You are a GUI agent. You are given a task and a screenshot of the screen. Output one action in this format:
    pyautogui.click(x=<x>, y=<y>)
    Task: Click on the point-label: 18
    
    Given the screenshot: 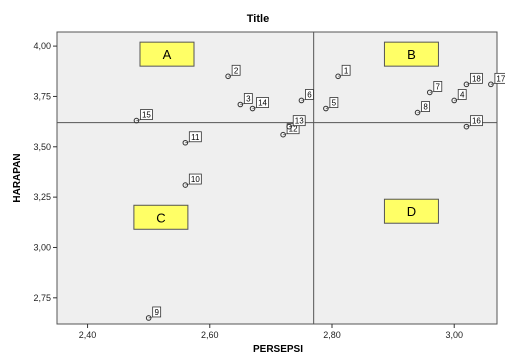 What is the action you would take?
    pyautogui.click(x=476, y=78)
    